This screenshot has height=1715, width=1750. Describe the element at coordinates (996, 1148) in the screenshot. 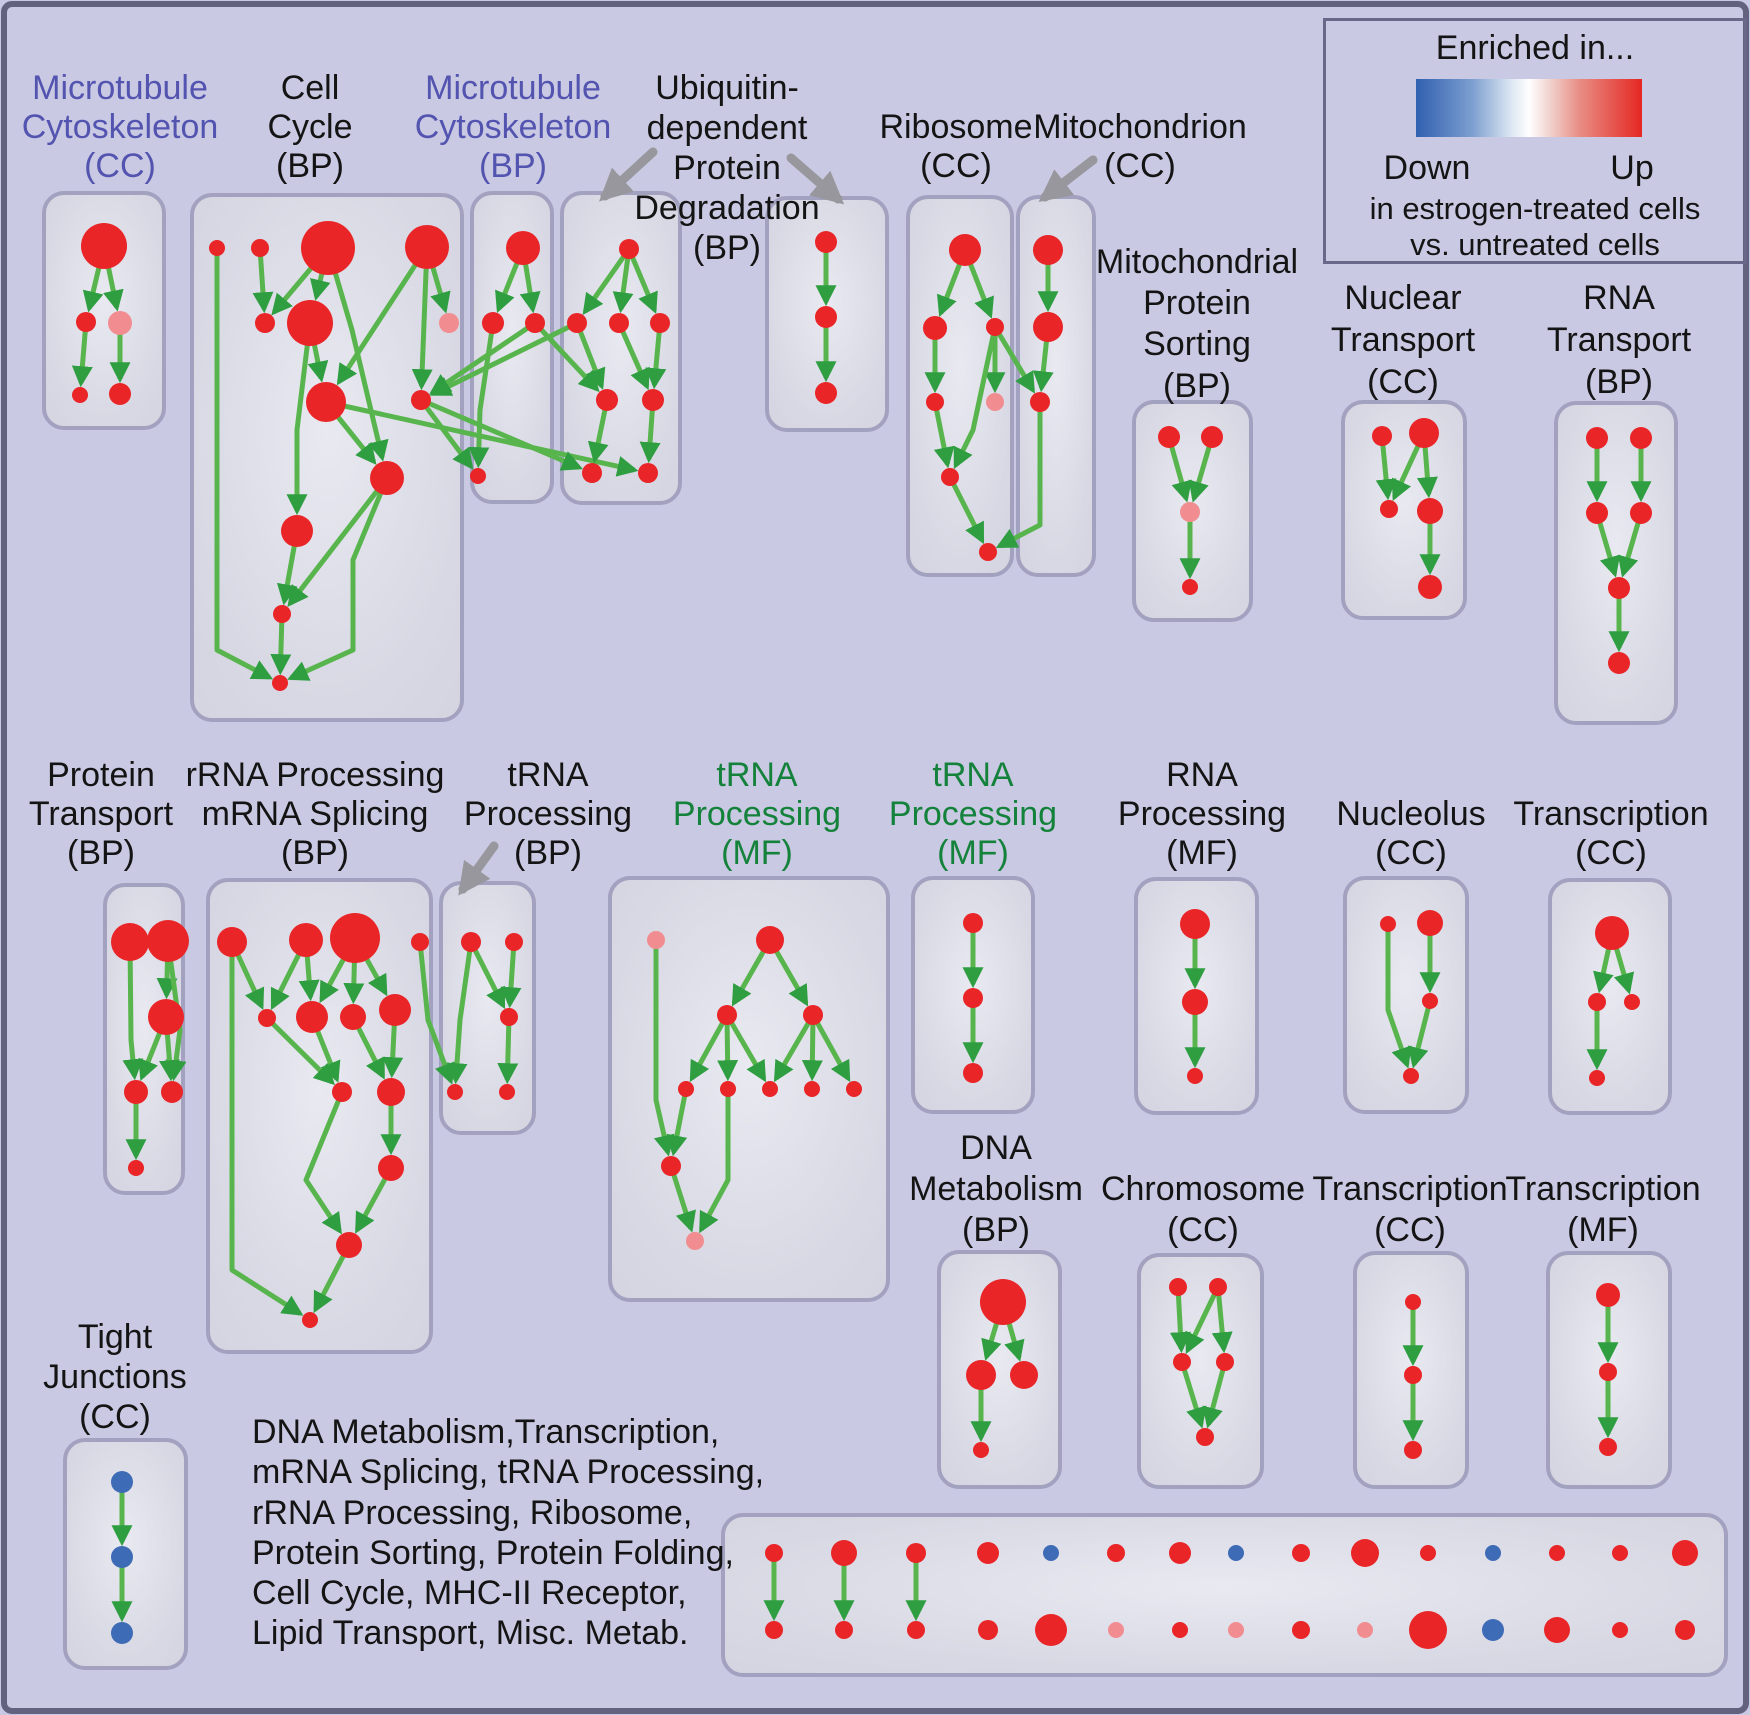

I see `cluster-label: DNA` at that location.